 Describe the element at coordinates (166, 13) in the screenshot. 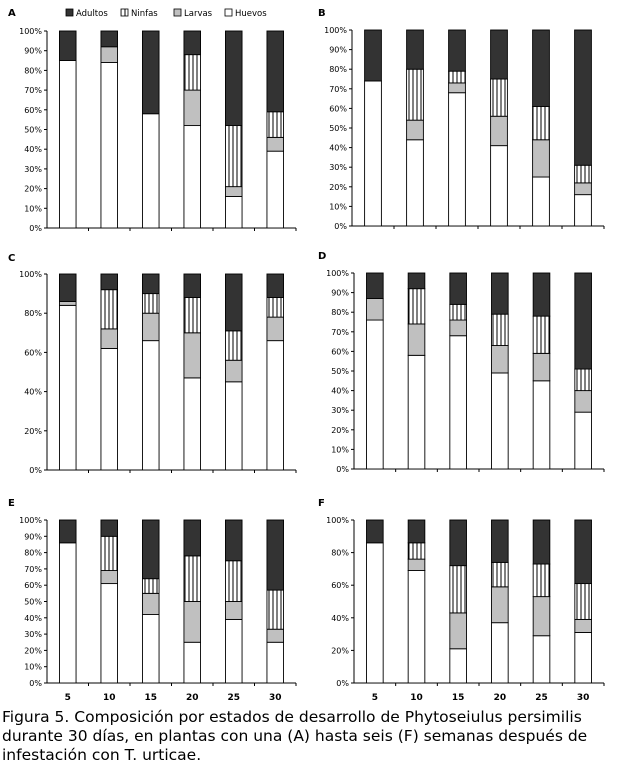

I see `legend: Adultos Ninfas Larvas Huevos` at that location.